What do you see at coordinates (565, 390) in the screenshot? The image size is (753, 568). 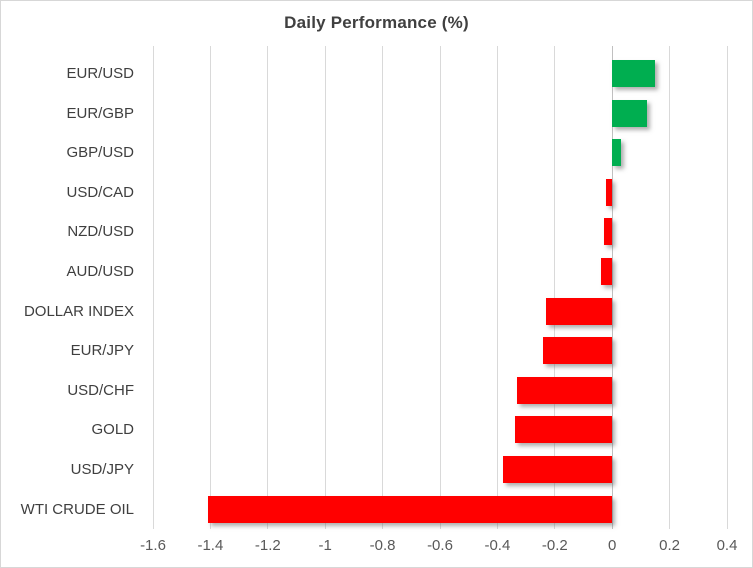 I see `bar-usd-chf` at bounding box center [565, 390].